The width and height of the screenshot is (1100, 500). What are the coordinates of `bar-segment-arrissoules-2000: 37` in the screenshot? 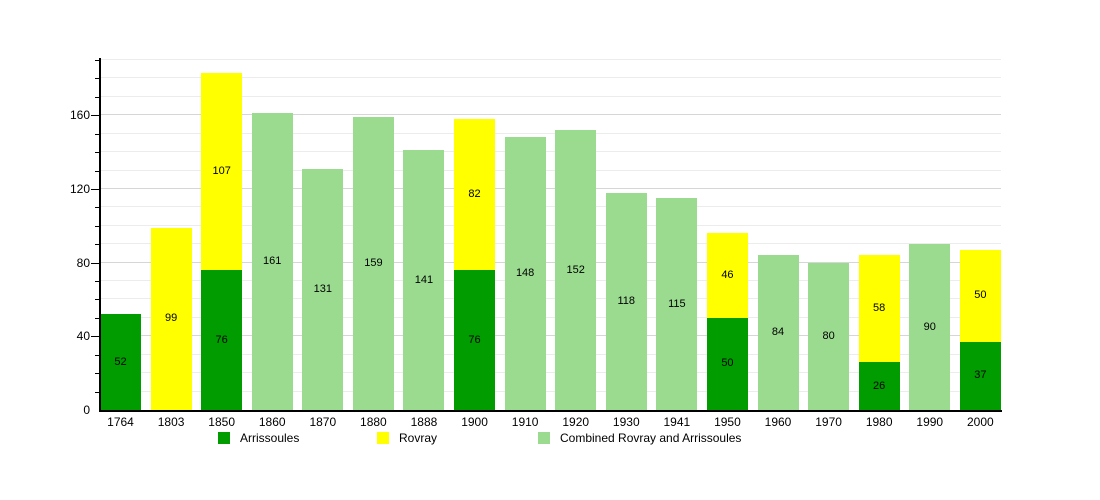 It's located at (980, 375).